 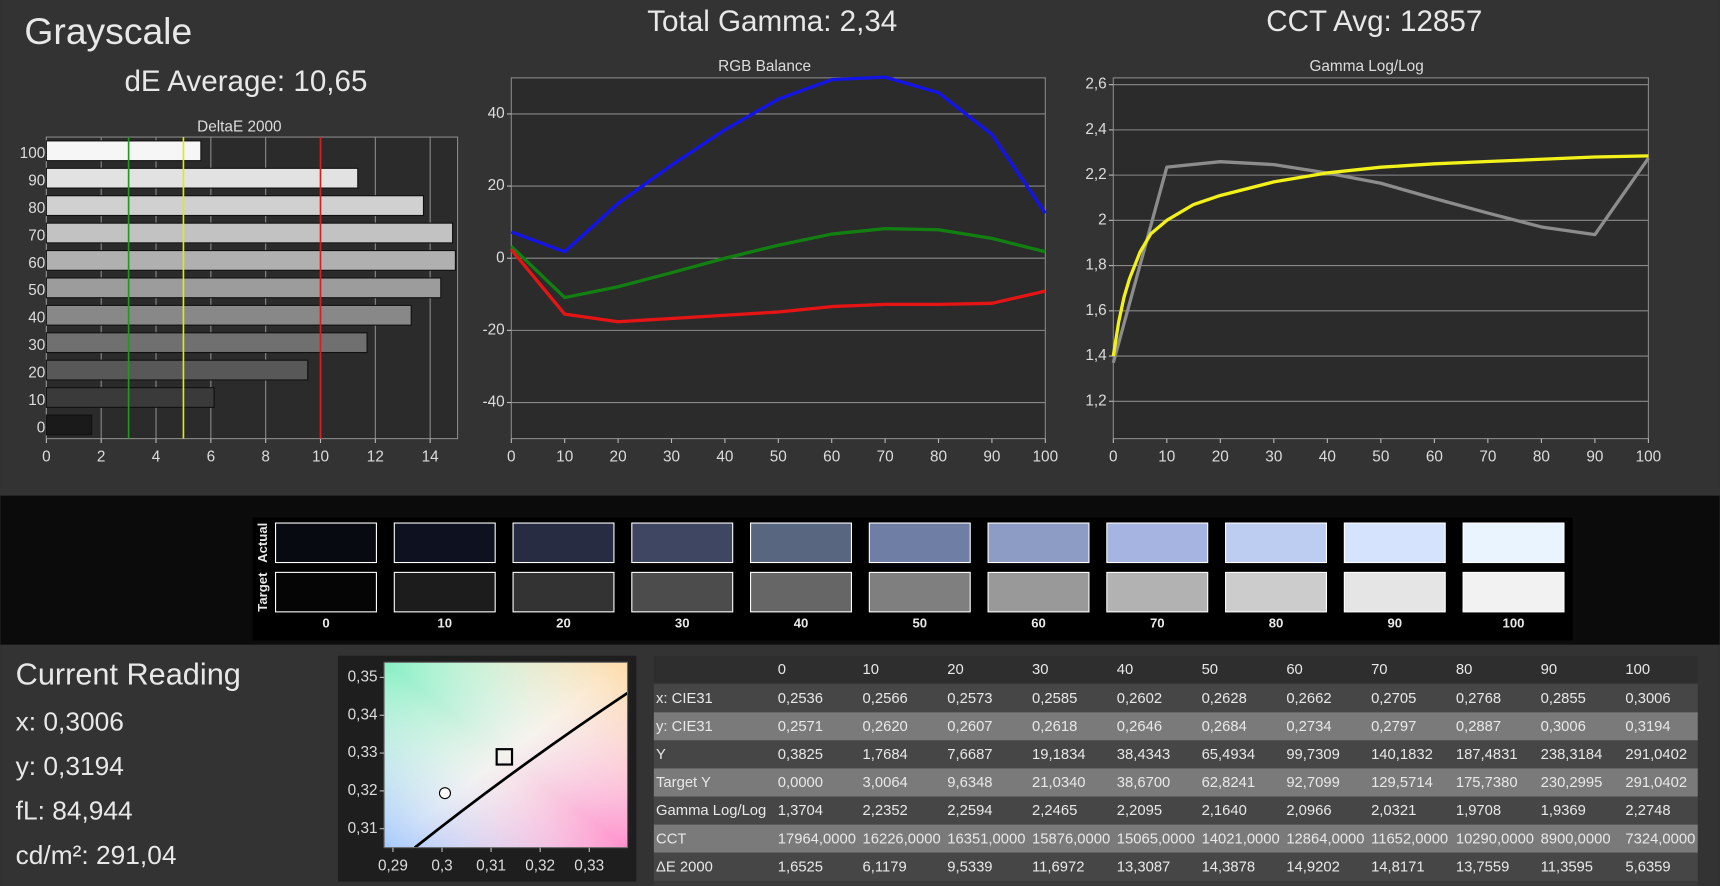 What do you see at coordinates (1379, 670) in the screenshot?
I see `column-header: 70` at bounding box center [1379, 670].